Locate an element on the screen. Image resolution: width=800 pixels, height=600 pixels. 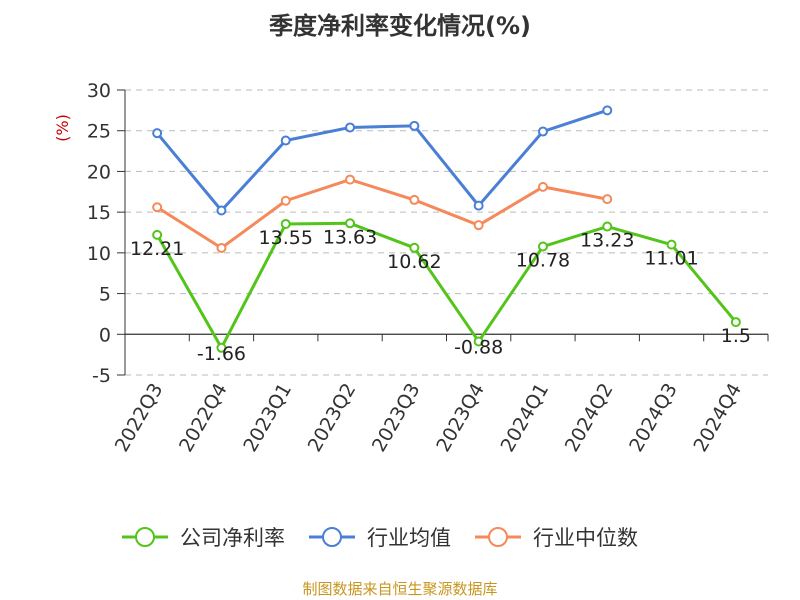
data-label: -0.88 is located at coordinates (478, 347).